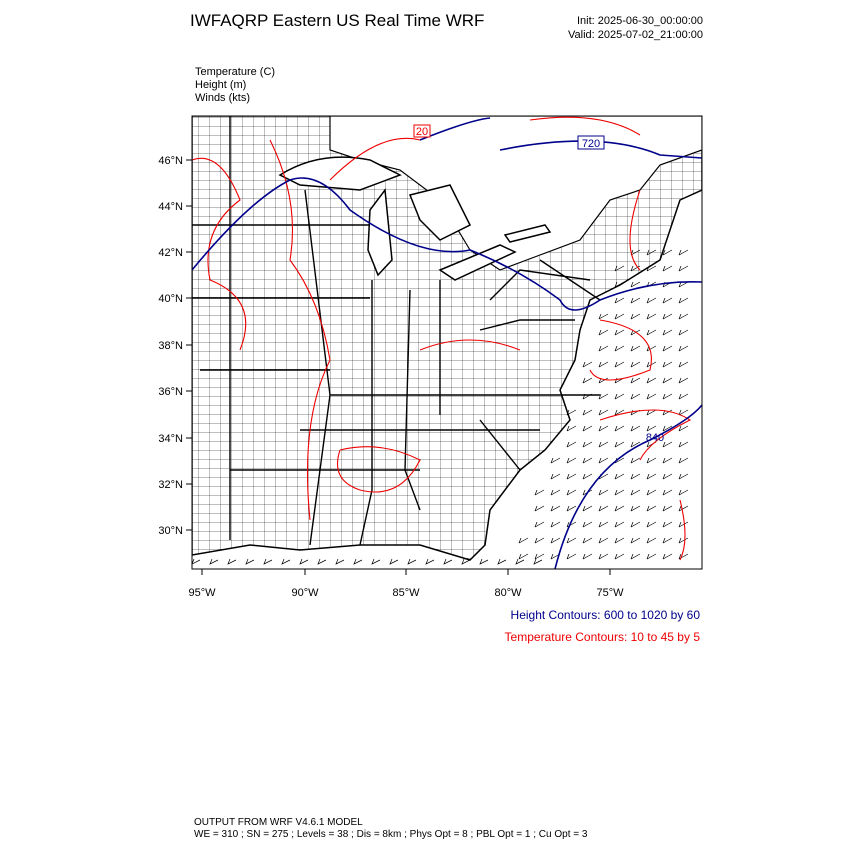 This screenshot has height=855, width=850. I want to click on lat-label: 32°N, so click(170, 485).